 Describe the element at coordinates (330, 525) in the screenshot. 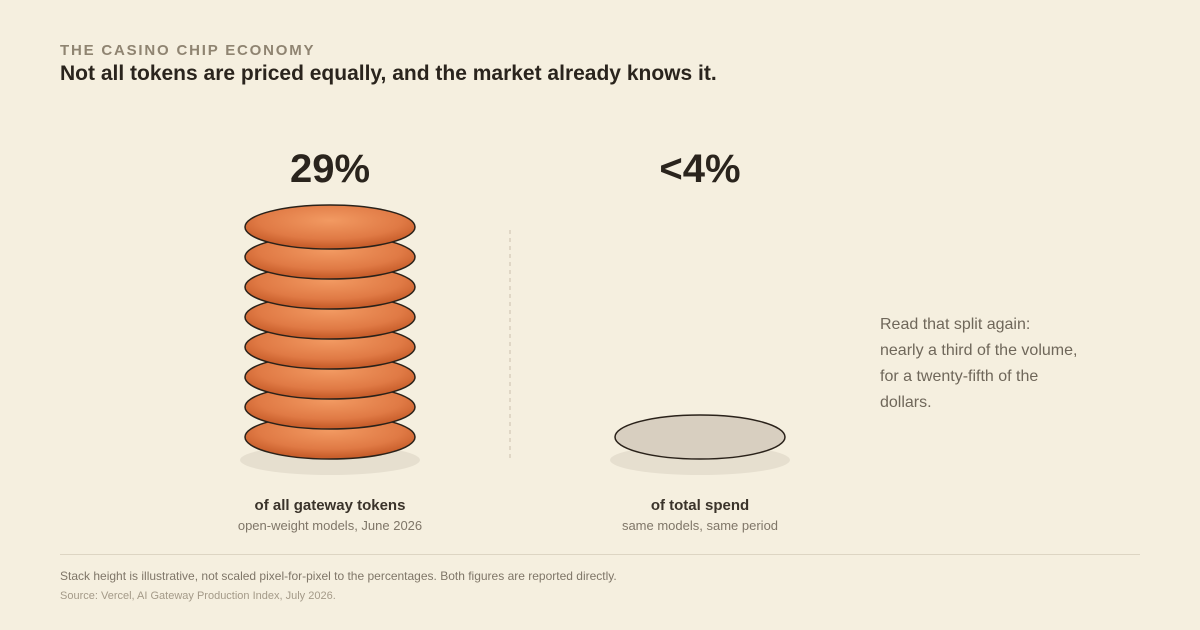

I see `category-caption: open-weight models, June 2026` at that location.